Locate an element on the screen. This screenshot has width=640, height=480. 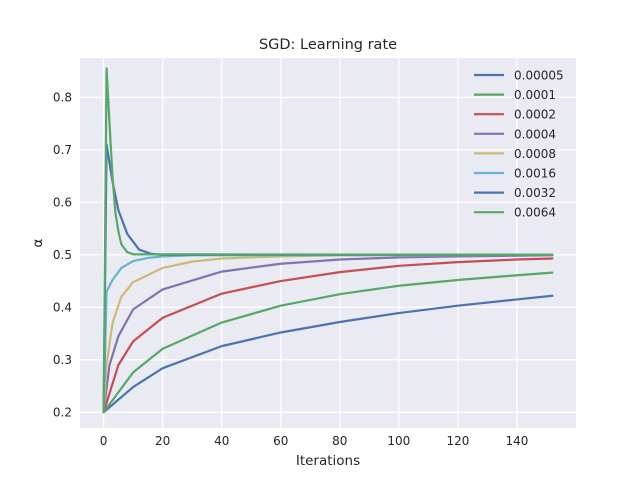
x-tick-label: 0 is located at coordinates (104, 441).